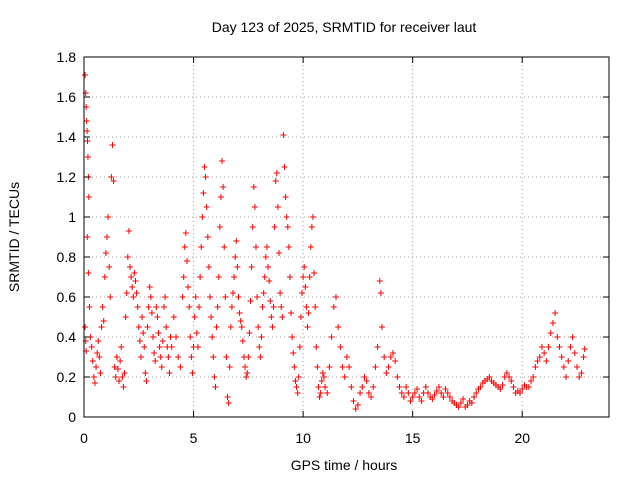  I want to click on y-axis-label: SRMTID / TECUs, so click(14, 237).